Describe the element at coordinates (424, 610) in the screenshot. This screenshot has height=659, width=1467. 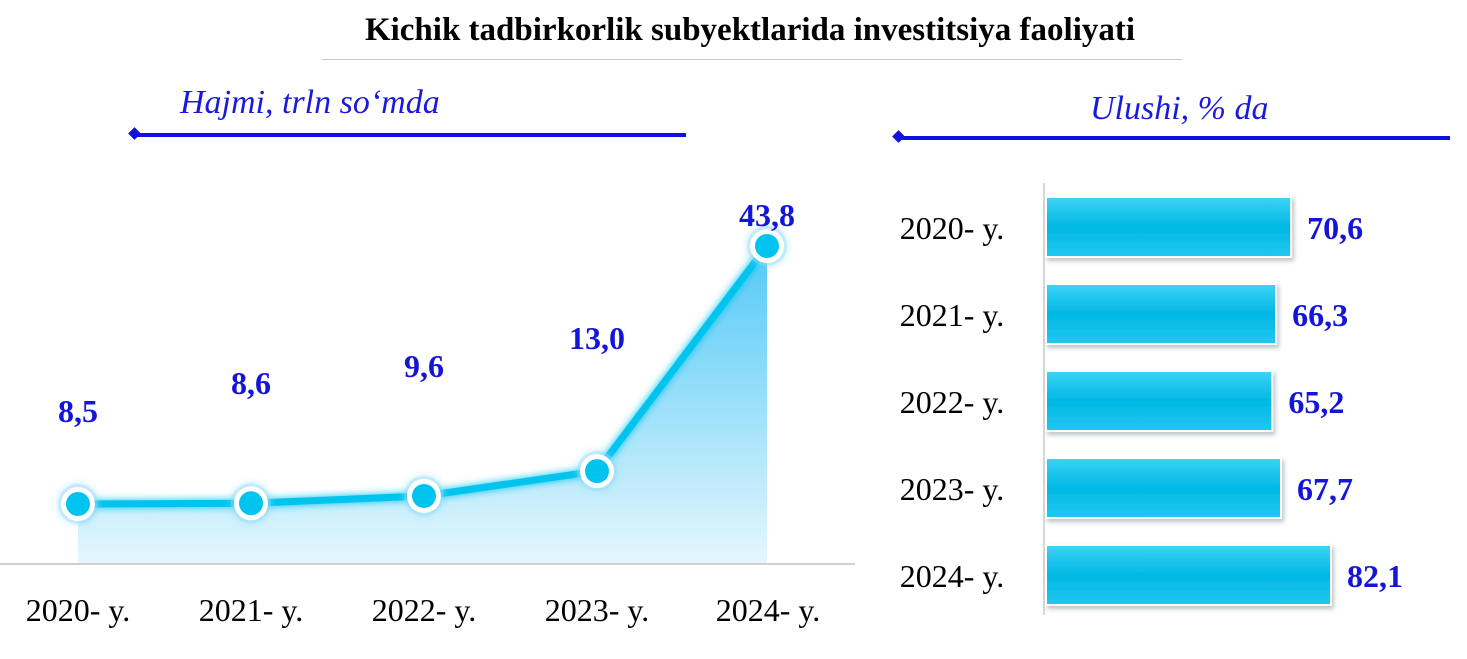
I see `volume-category-label-2: 2022- y.` at that location.